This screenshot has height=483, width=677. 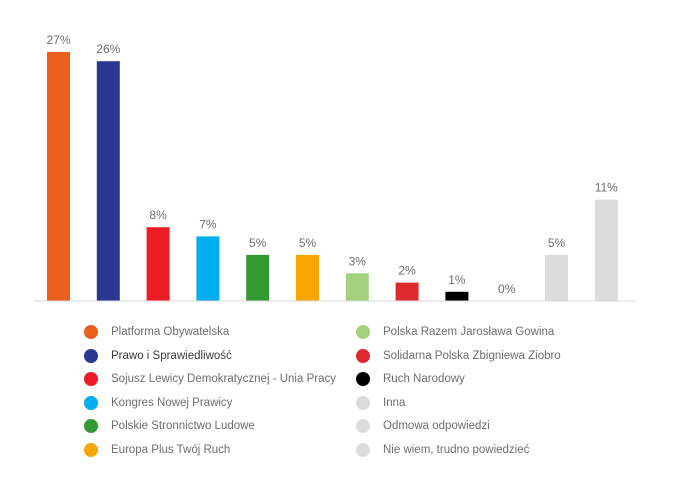 I want to click on bar-value-label-3: 8%, so click(x=158, y=215).